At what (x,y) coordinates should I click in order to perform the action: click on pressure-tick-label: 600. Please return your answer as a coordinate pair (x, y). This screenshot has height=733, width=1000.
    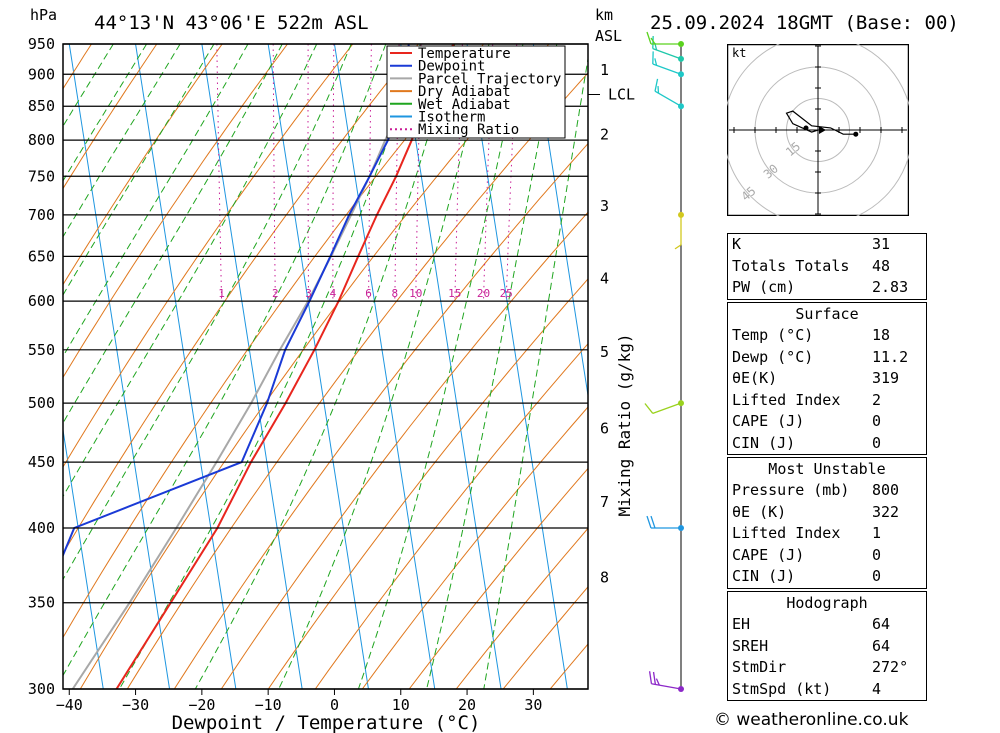
    Looking at the image, I should click on (41, 301).